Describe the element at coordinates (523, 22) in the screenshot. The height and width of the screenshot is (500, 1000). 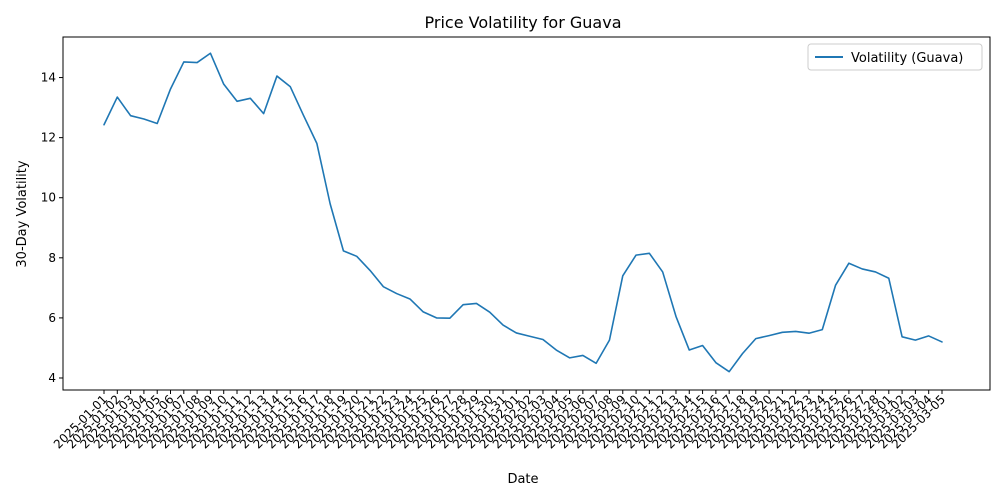
I see `chart-title: Price Volatility for Guava` at that location.